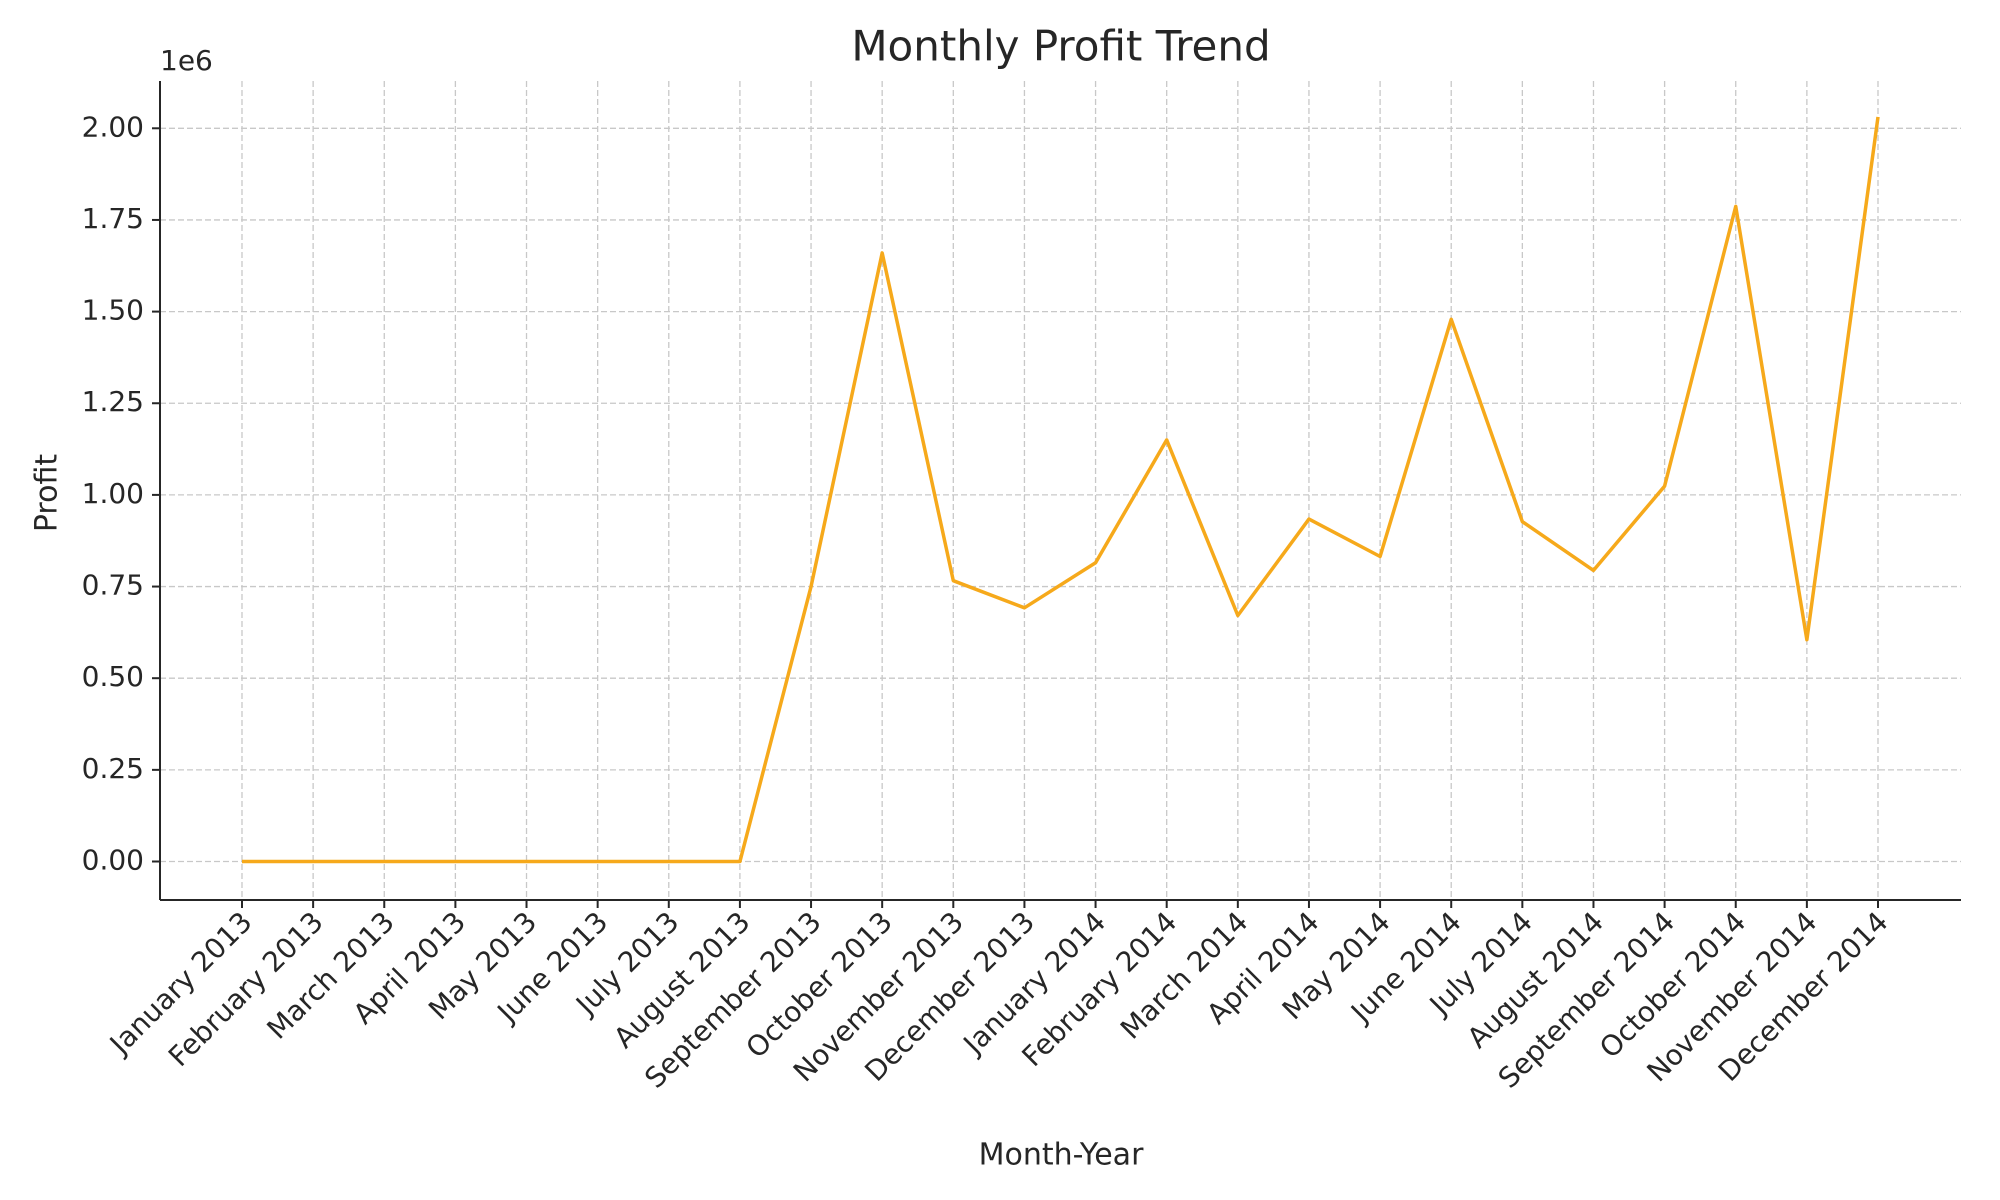 The height and width of the screenshot is (1200, 2000). I want to click on chart-title: Monthly Profit Trend, so click(1060, 46).